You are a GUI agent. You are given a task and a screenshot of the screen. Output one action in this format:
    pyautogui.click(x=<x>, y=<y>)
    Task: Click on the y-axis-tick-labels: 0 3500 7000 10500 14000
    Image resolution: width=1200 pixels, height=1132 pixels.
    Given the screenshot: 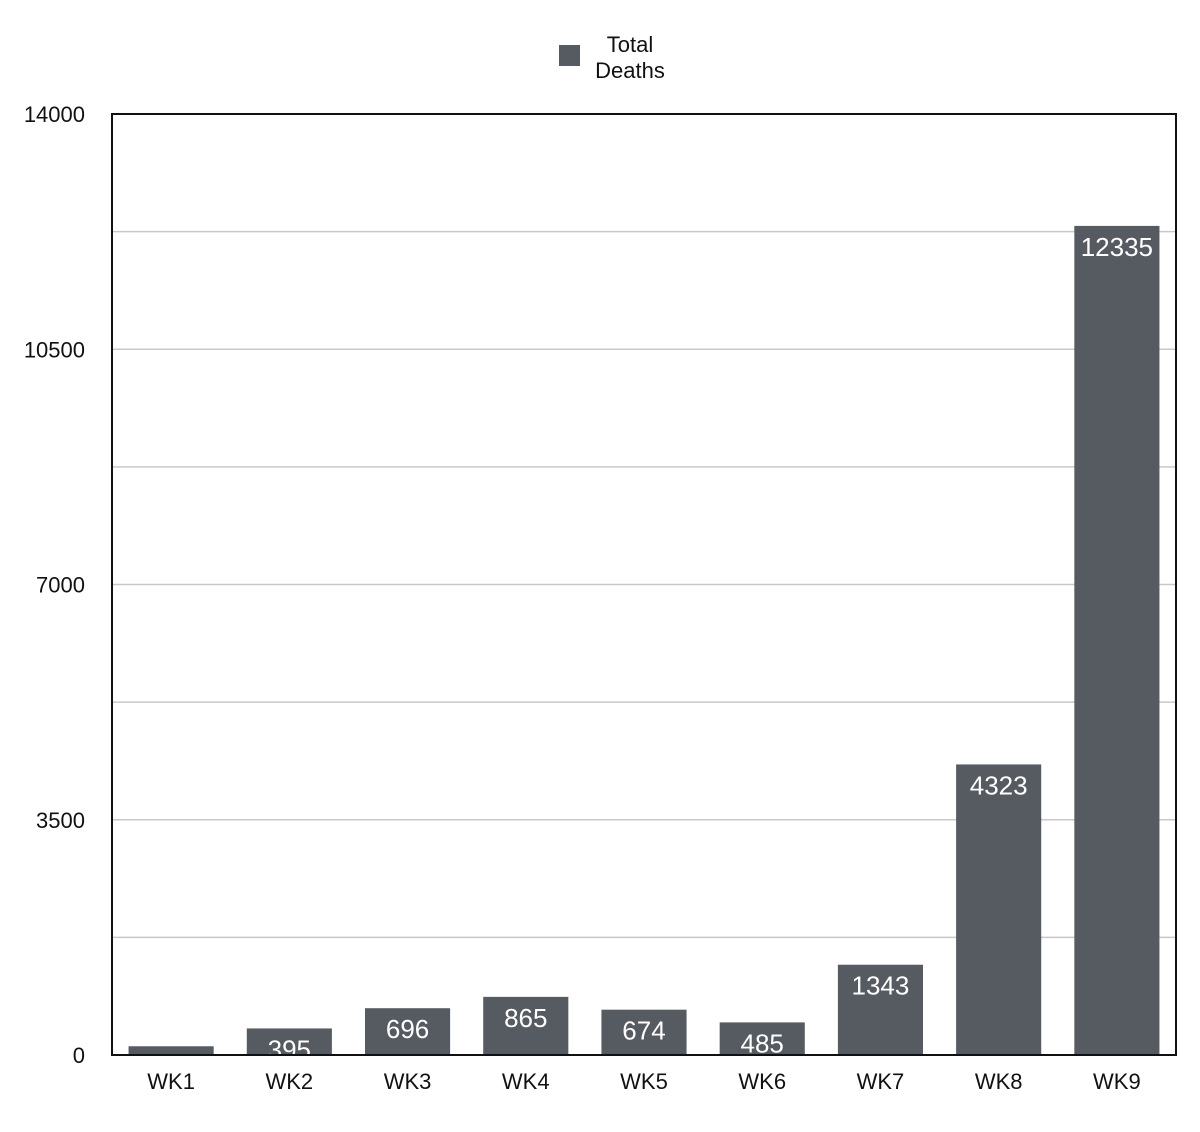 What is the action you would take?
    pyautogui.click(x=54, y=585)
    